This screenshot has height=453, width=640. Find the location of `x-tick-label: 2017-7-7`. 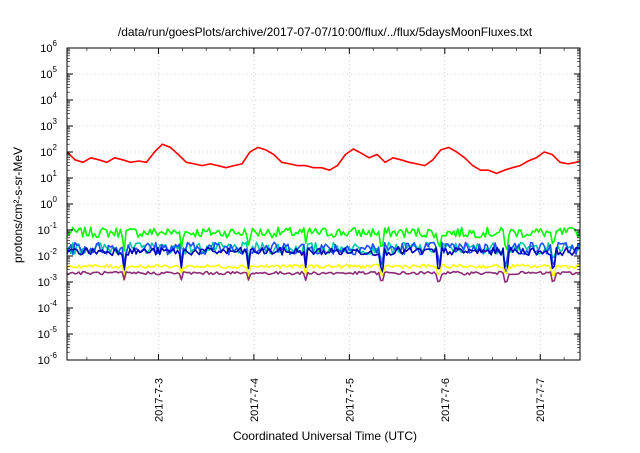

x-tick-label: 2017-7-7 is located at coordinates (541, 400).